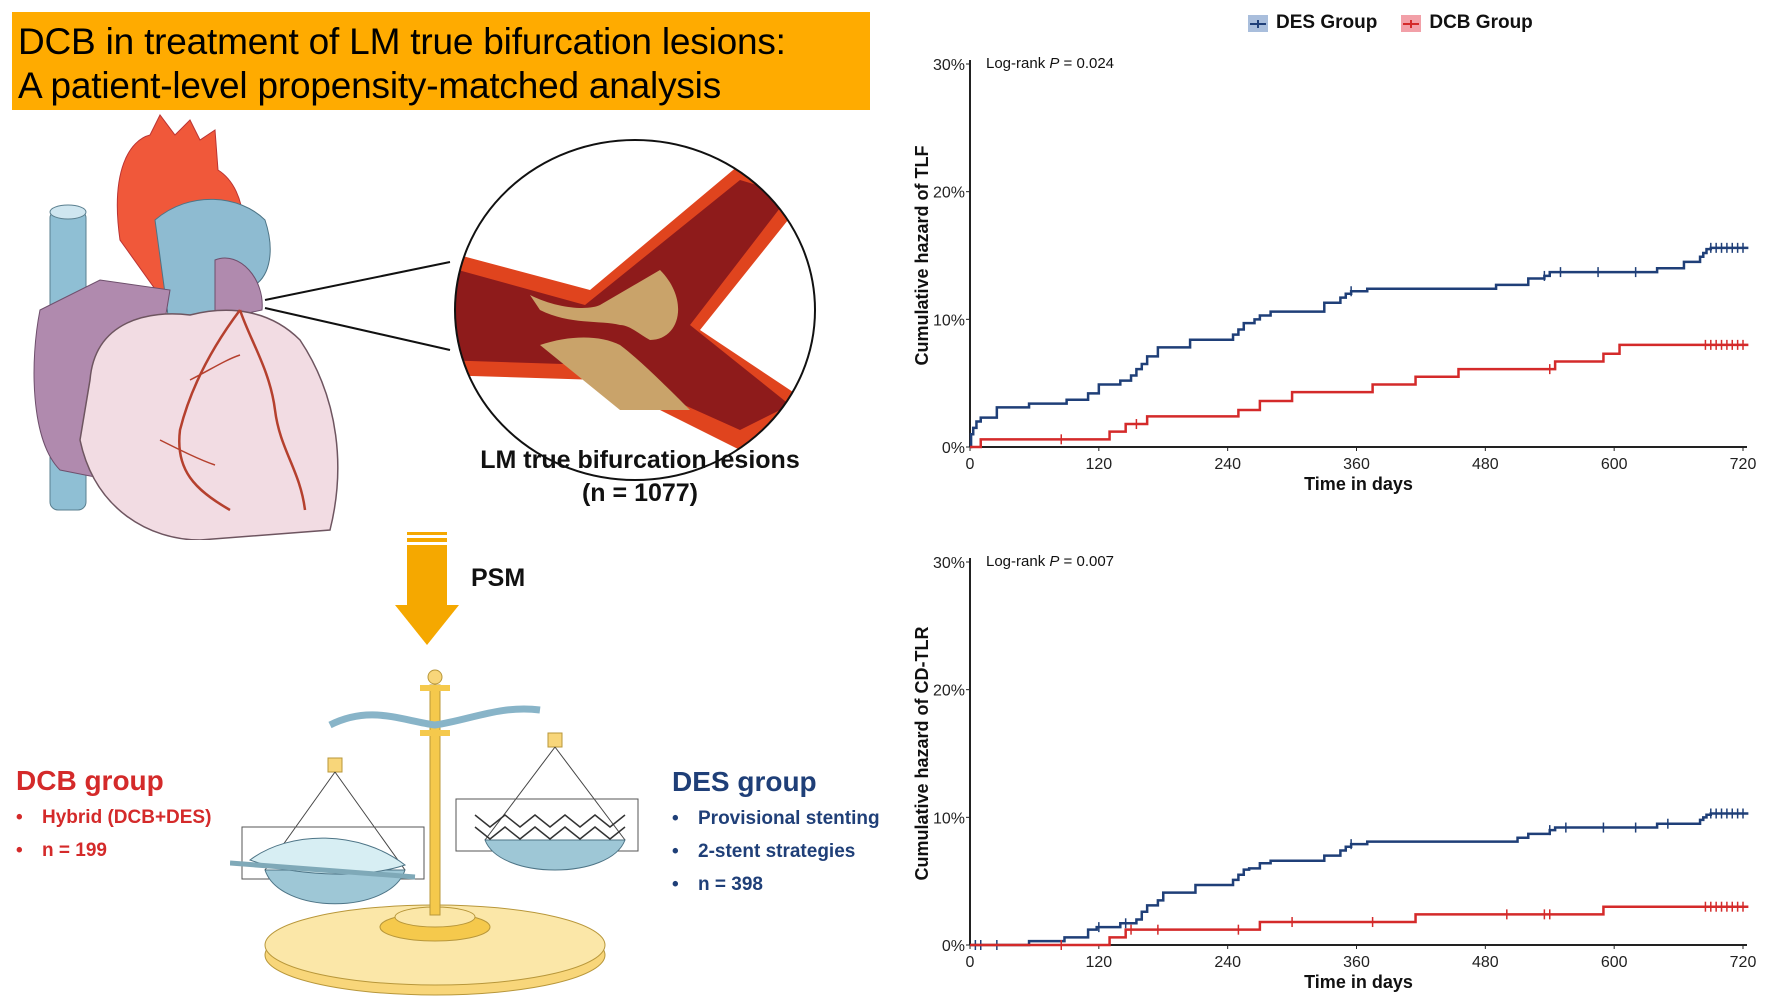  I want to click on des-item-text: Provisional stenting, so click(789, 818).